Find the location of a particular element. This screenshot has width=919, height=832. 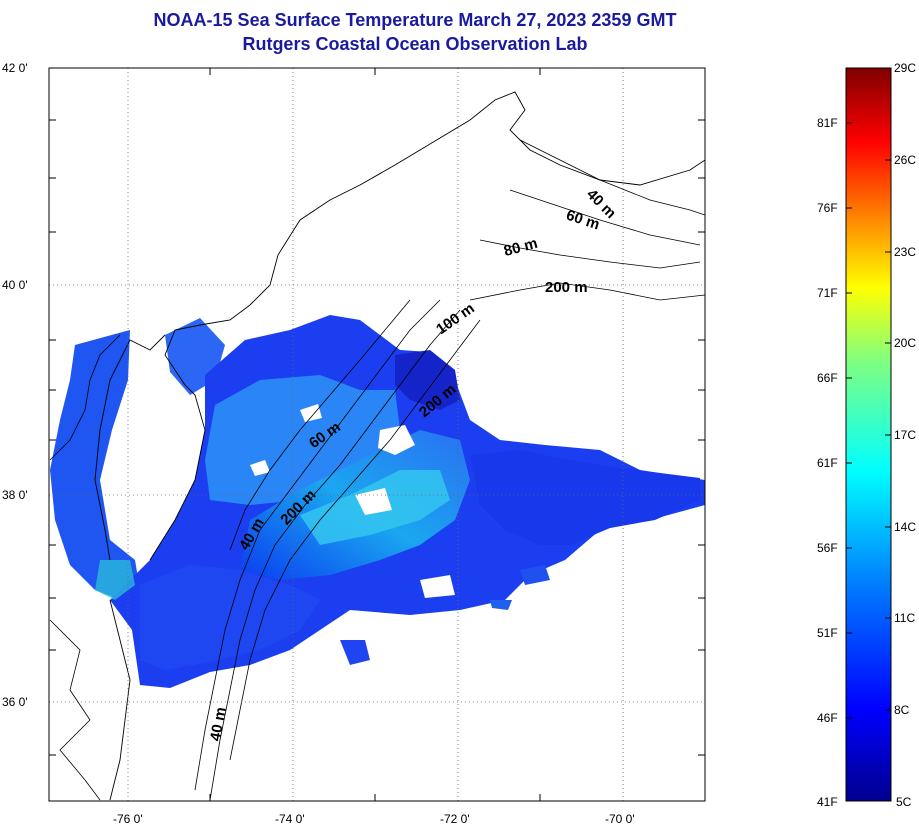

colorbar-f-label: 46F is located at coordinates (827, 718).